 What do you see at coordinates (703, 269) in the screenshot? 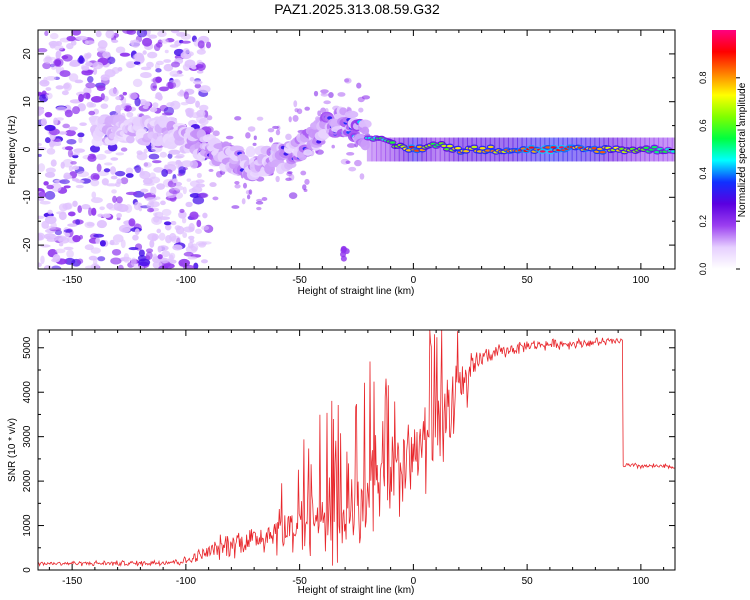
I see `colorbar-tick-label: 0.0` at bounding box center [703, 269].